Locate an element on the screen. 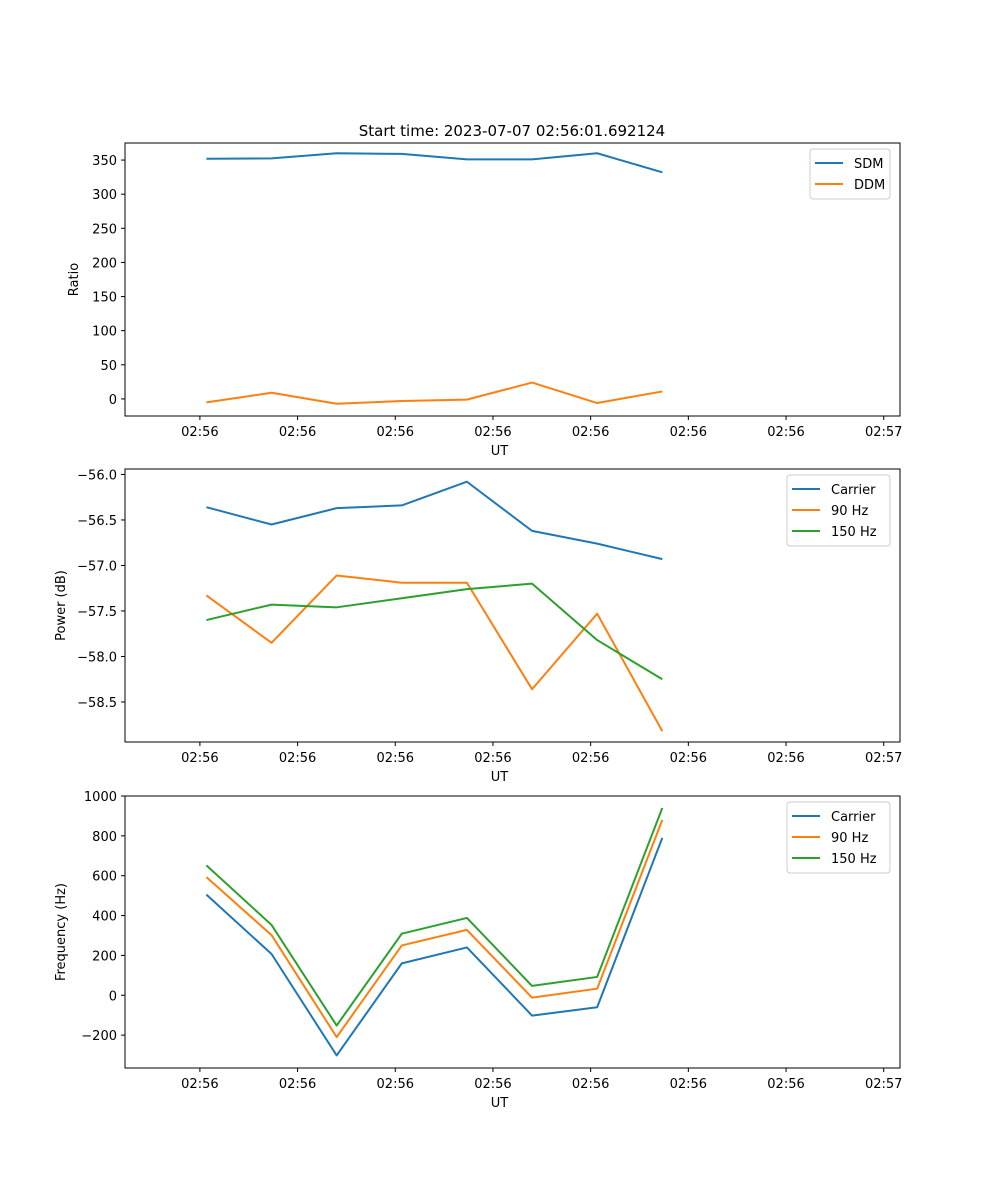 This screenshot has height=1204, width=1000. legend-label: SDM is located at coordinates (868, 164).